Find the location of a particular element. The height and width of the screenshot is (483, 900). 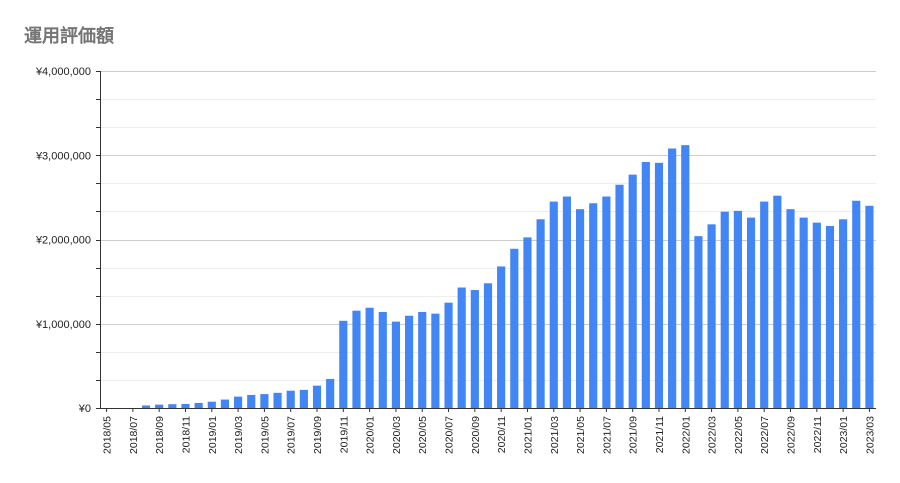

x-tick-label: 2019/09 is located at coordinates (318, 435).